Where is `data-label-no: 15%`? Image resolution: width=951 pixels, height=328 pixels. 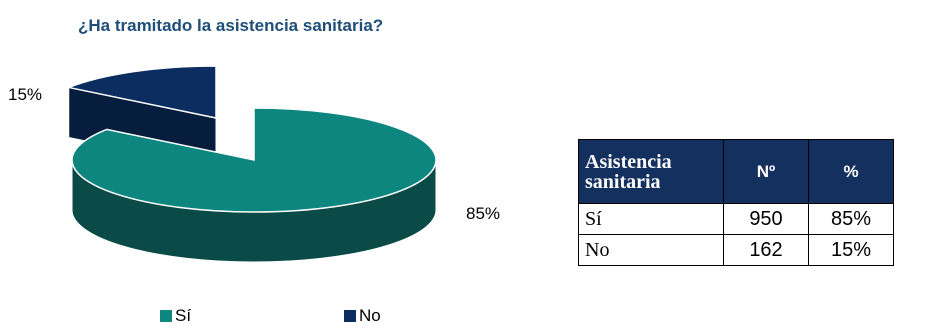
data-label-no: 15% is located at coordinates (25, 94).